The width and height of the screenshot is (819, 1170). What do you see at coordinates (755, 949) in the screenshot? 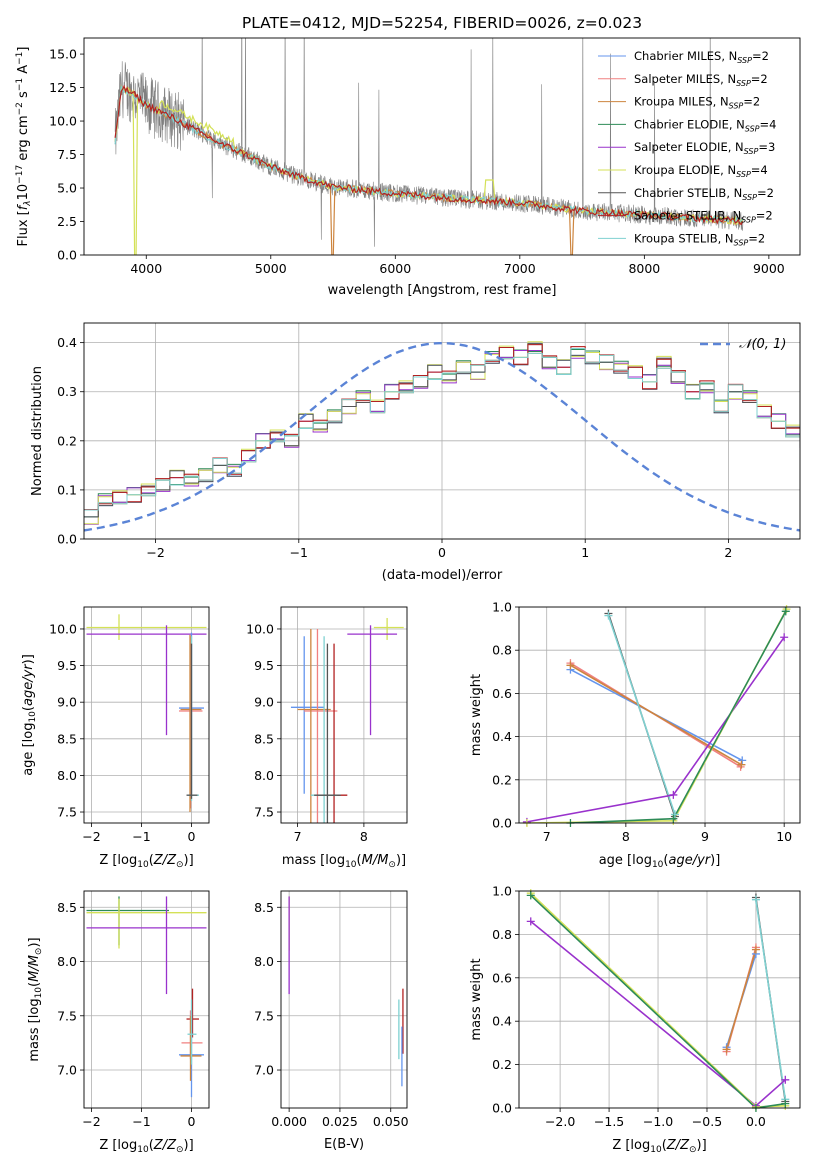
I see `weight-marker-kroupa_miles` at bounding box center [755, 949].